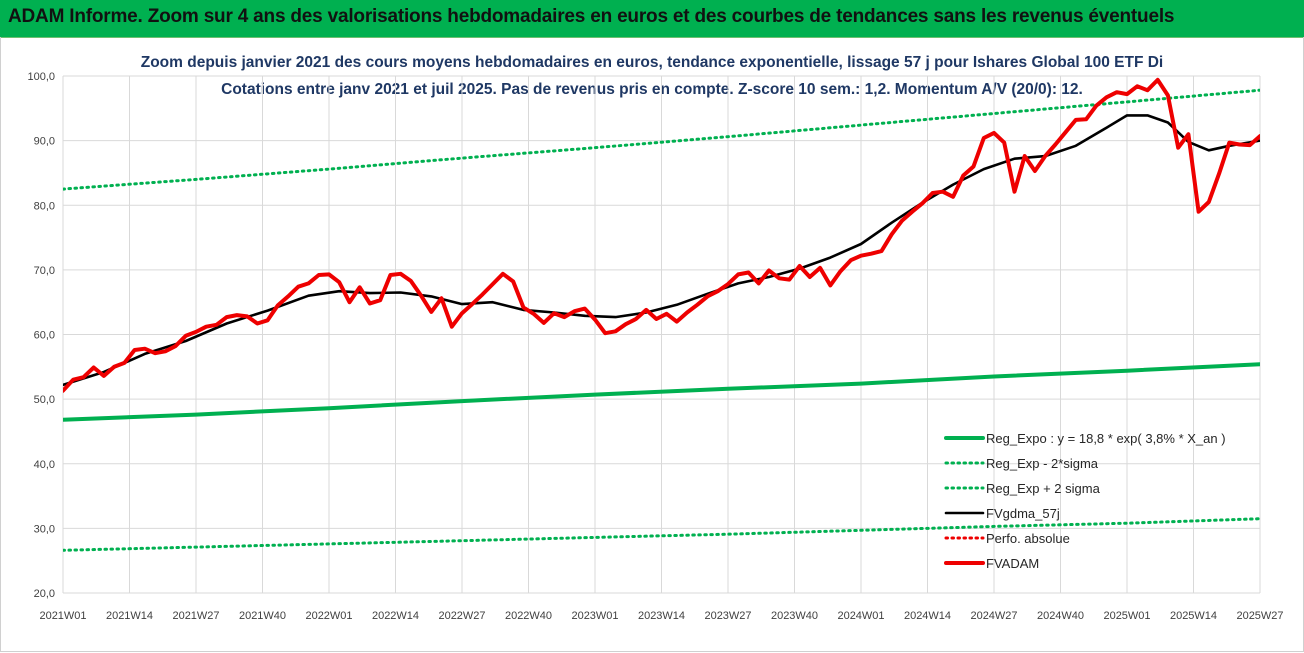 Image resolution: width=1304 pixels, height=653 pixels. I want to click on x-tick-label: 2024W27, so click(993, 616).